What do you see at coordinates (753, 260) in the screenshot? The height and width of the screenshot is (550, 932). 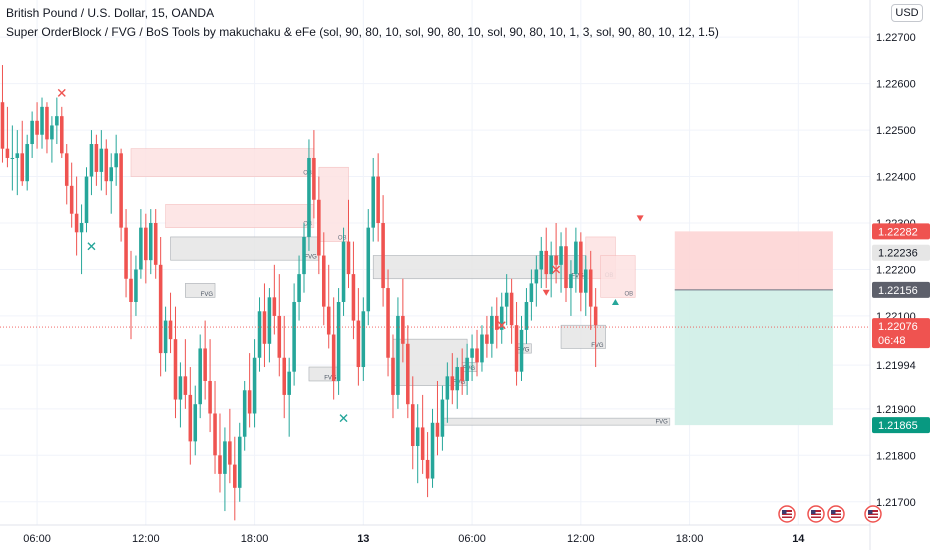 I see `position-stop-zone` at bounding box center [753, 260].